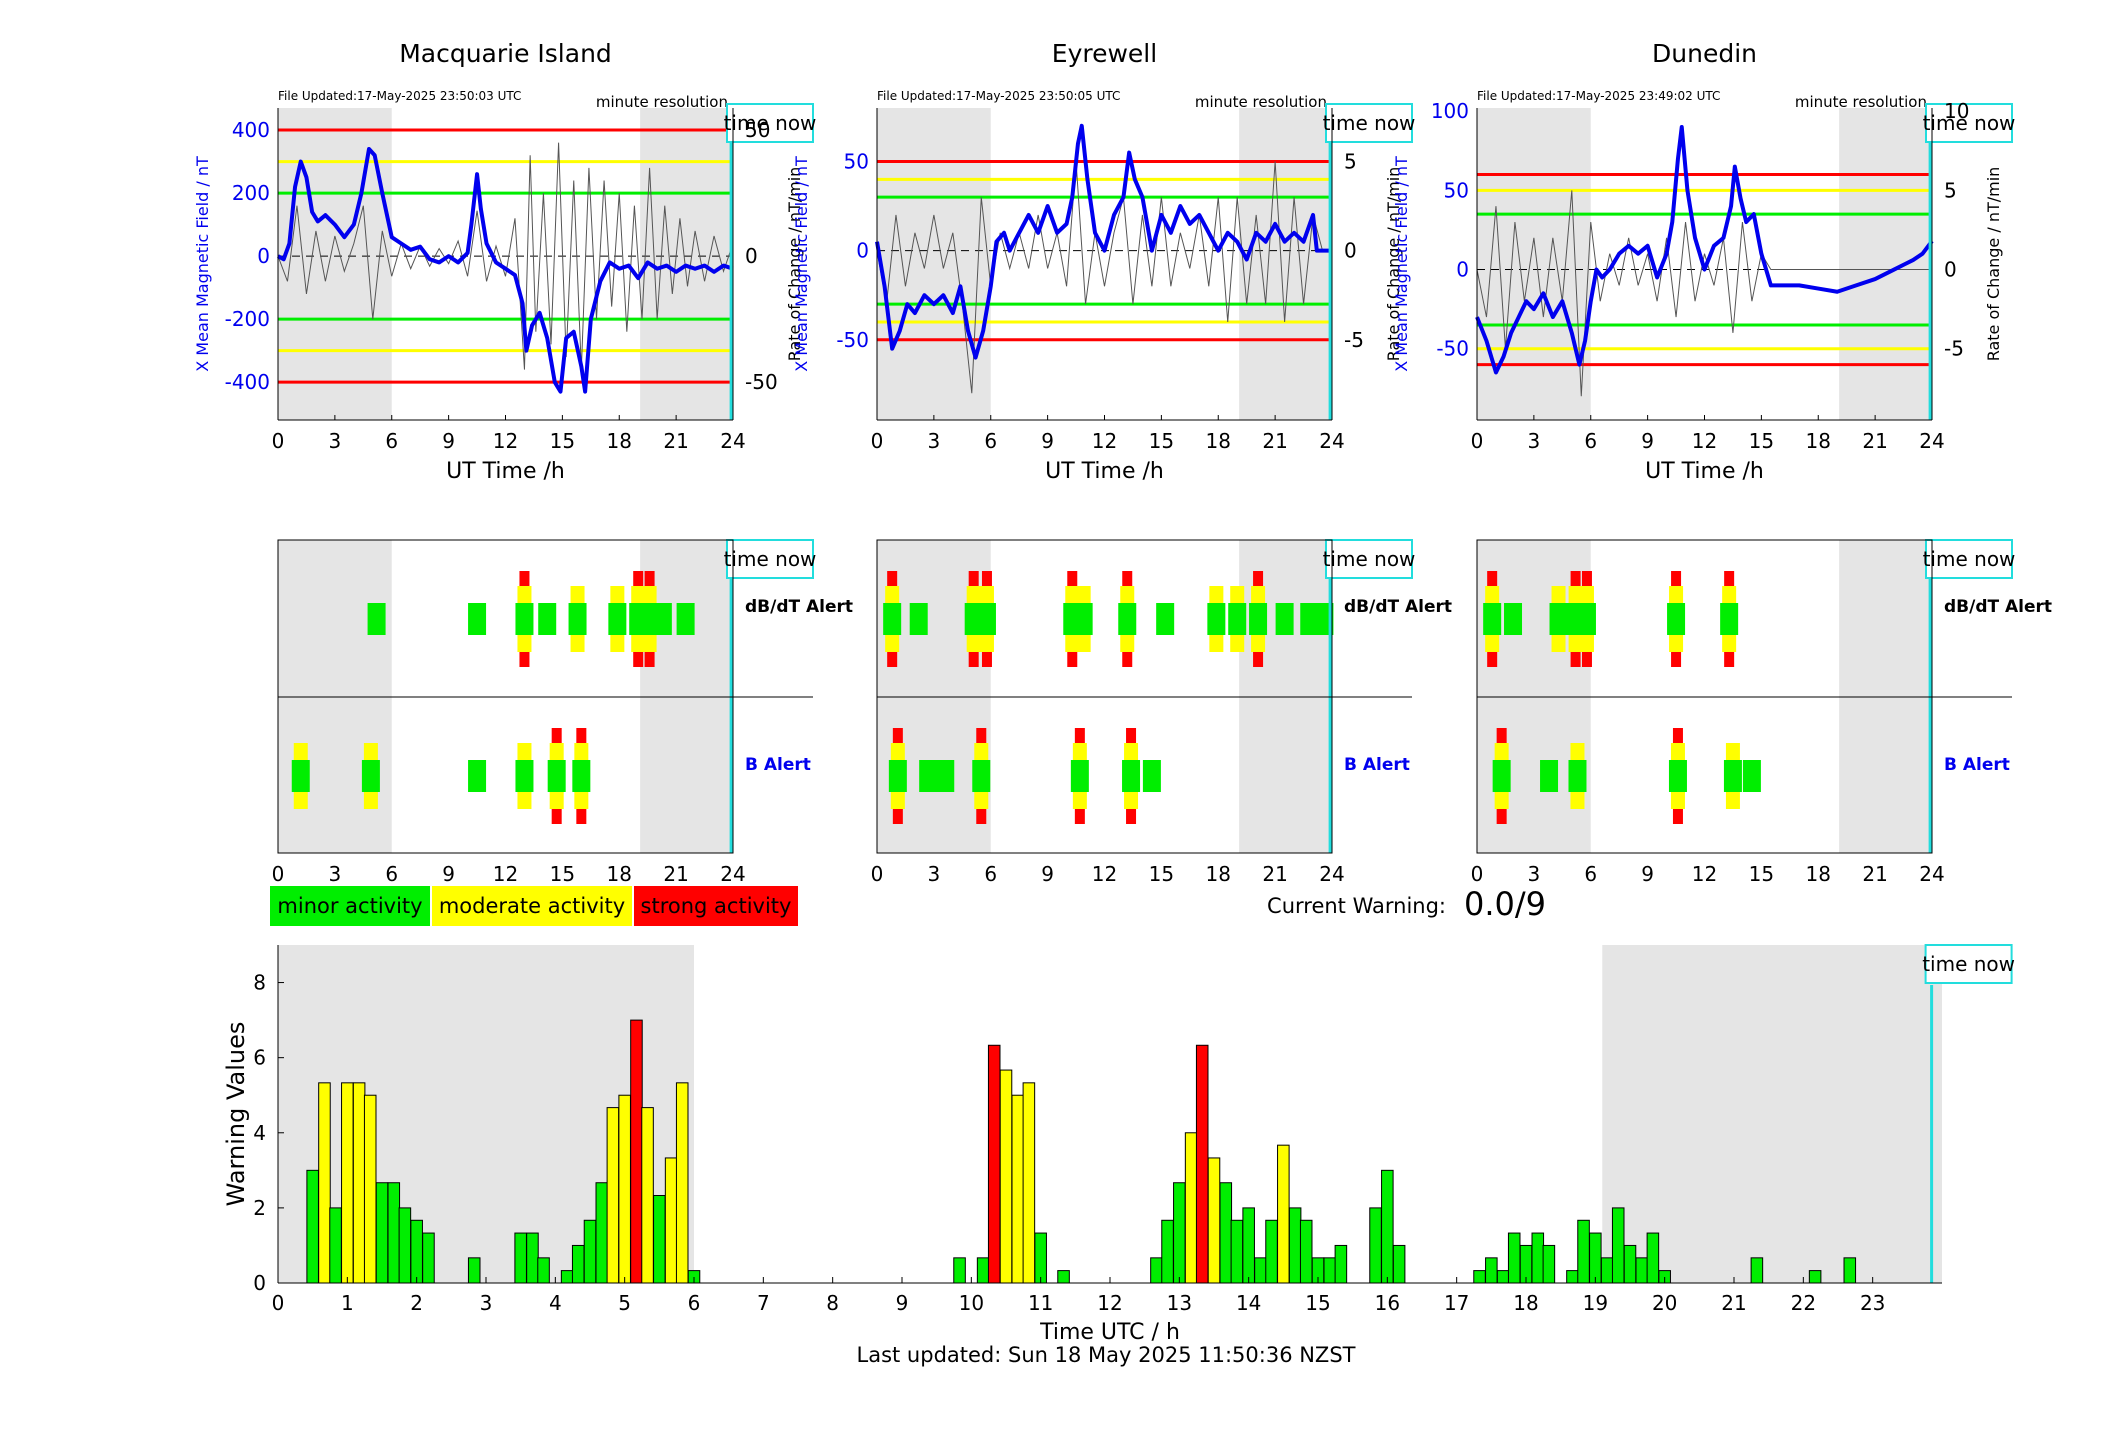 Image resolution: width=2117 pixels, height=1437 pixels. What do you see at coordinates (1456, 1303) in the screenshot?
I see `x-tick-label: 17` at bounding box center [1456, 1303].